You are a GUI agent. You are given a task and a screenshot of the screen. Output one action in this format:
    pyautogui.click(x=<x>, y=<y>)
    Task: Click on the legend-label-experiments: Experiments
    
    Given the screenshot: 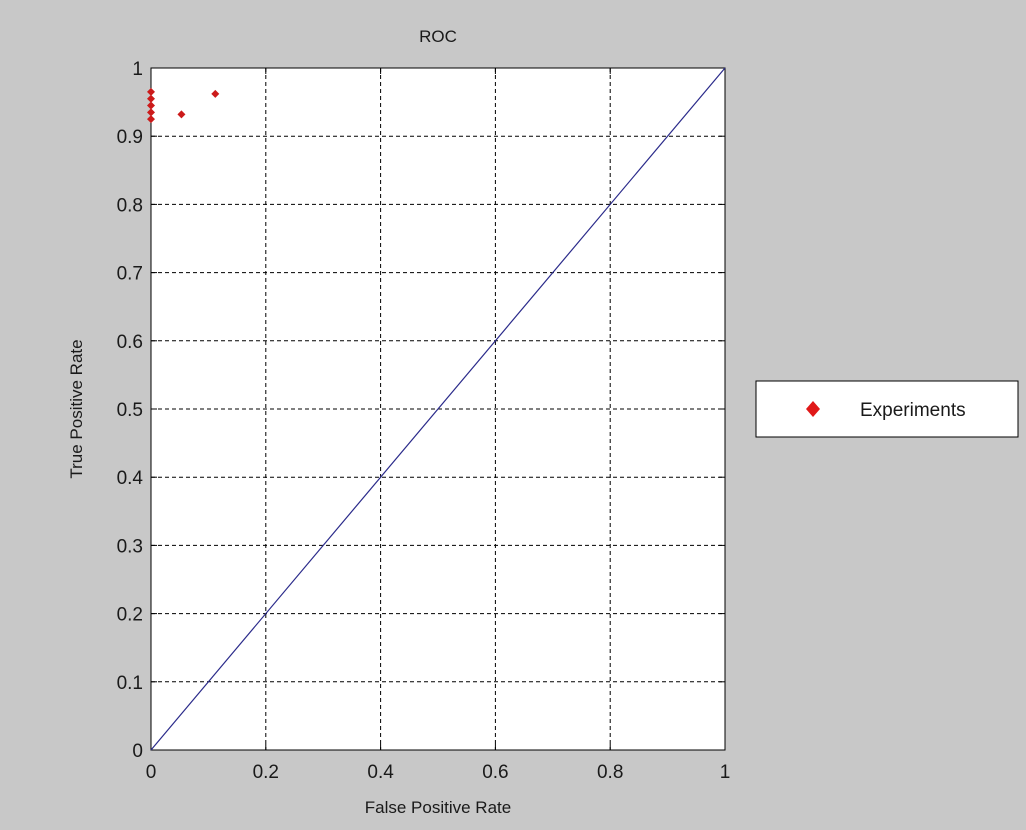 What is the action you would take?
    pyautogui.click(x=913, y=410)
    